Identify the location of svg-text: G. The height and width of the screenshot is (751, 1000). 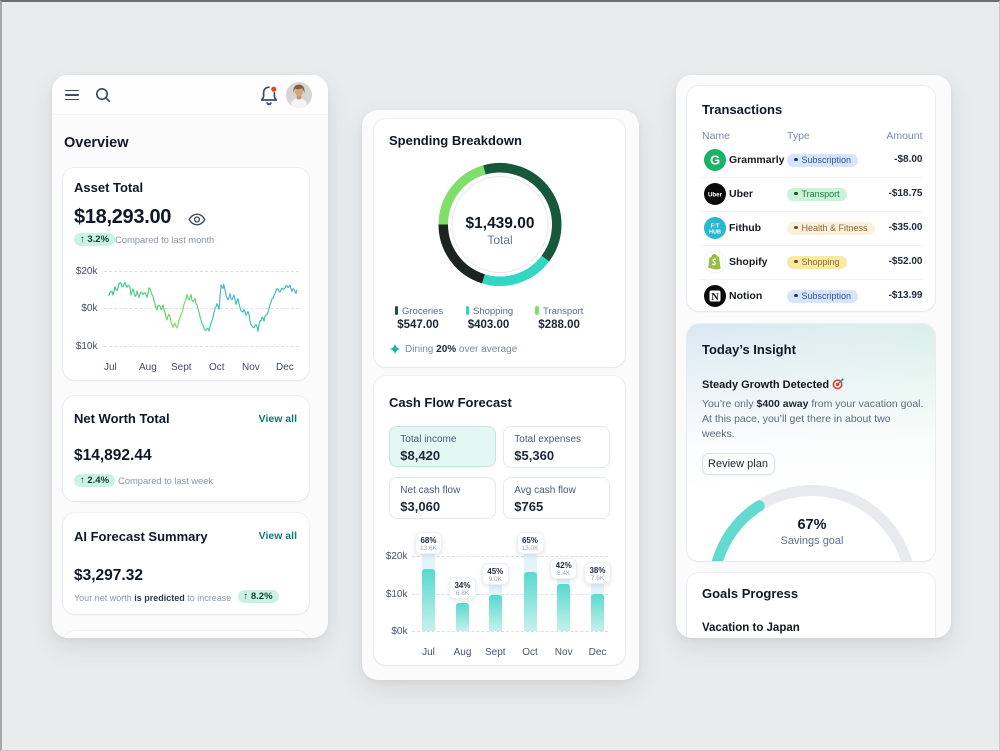
(715, 160).